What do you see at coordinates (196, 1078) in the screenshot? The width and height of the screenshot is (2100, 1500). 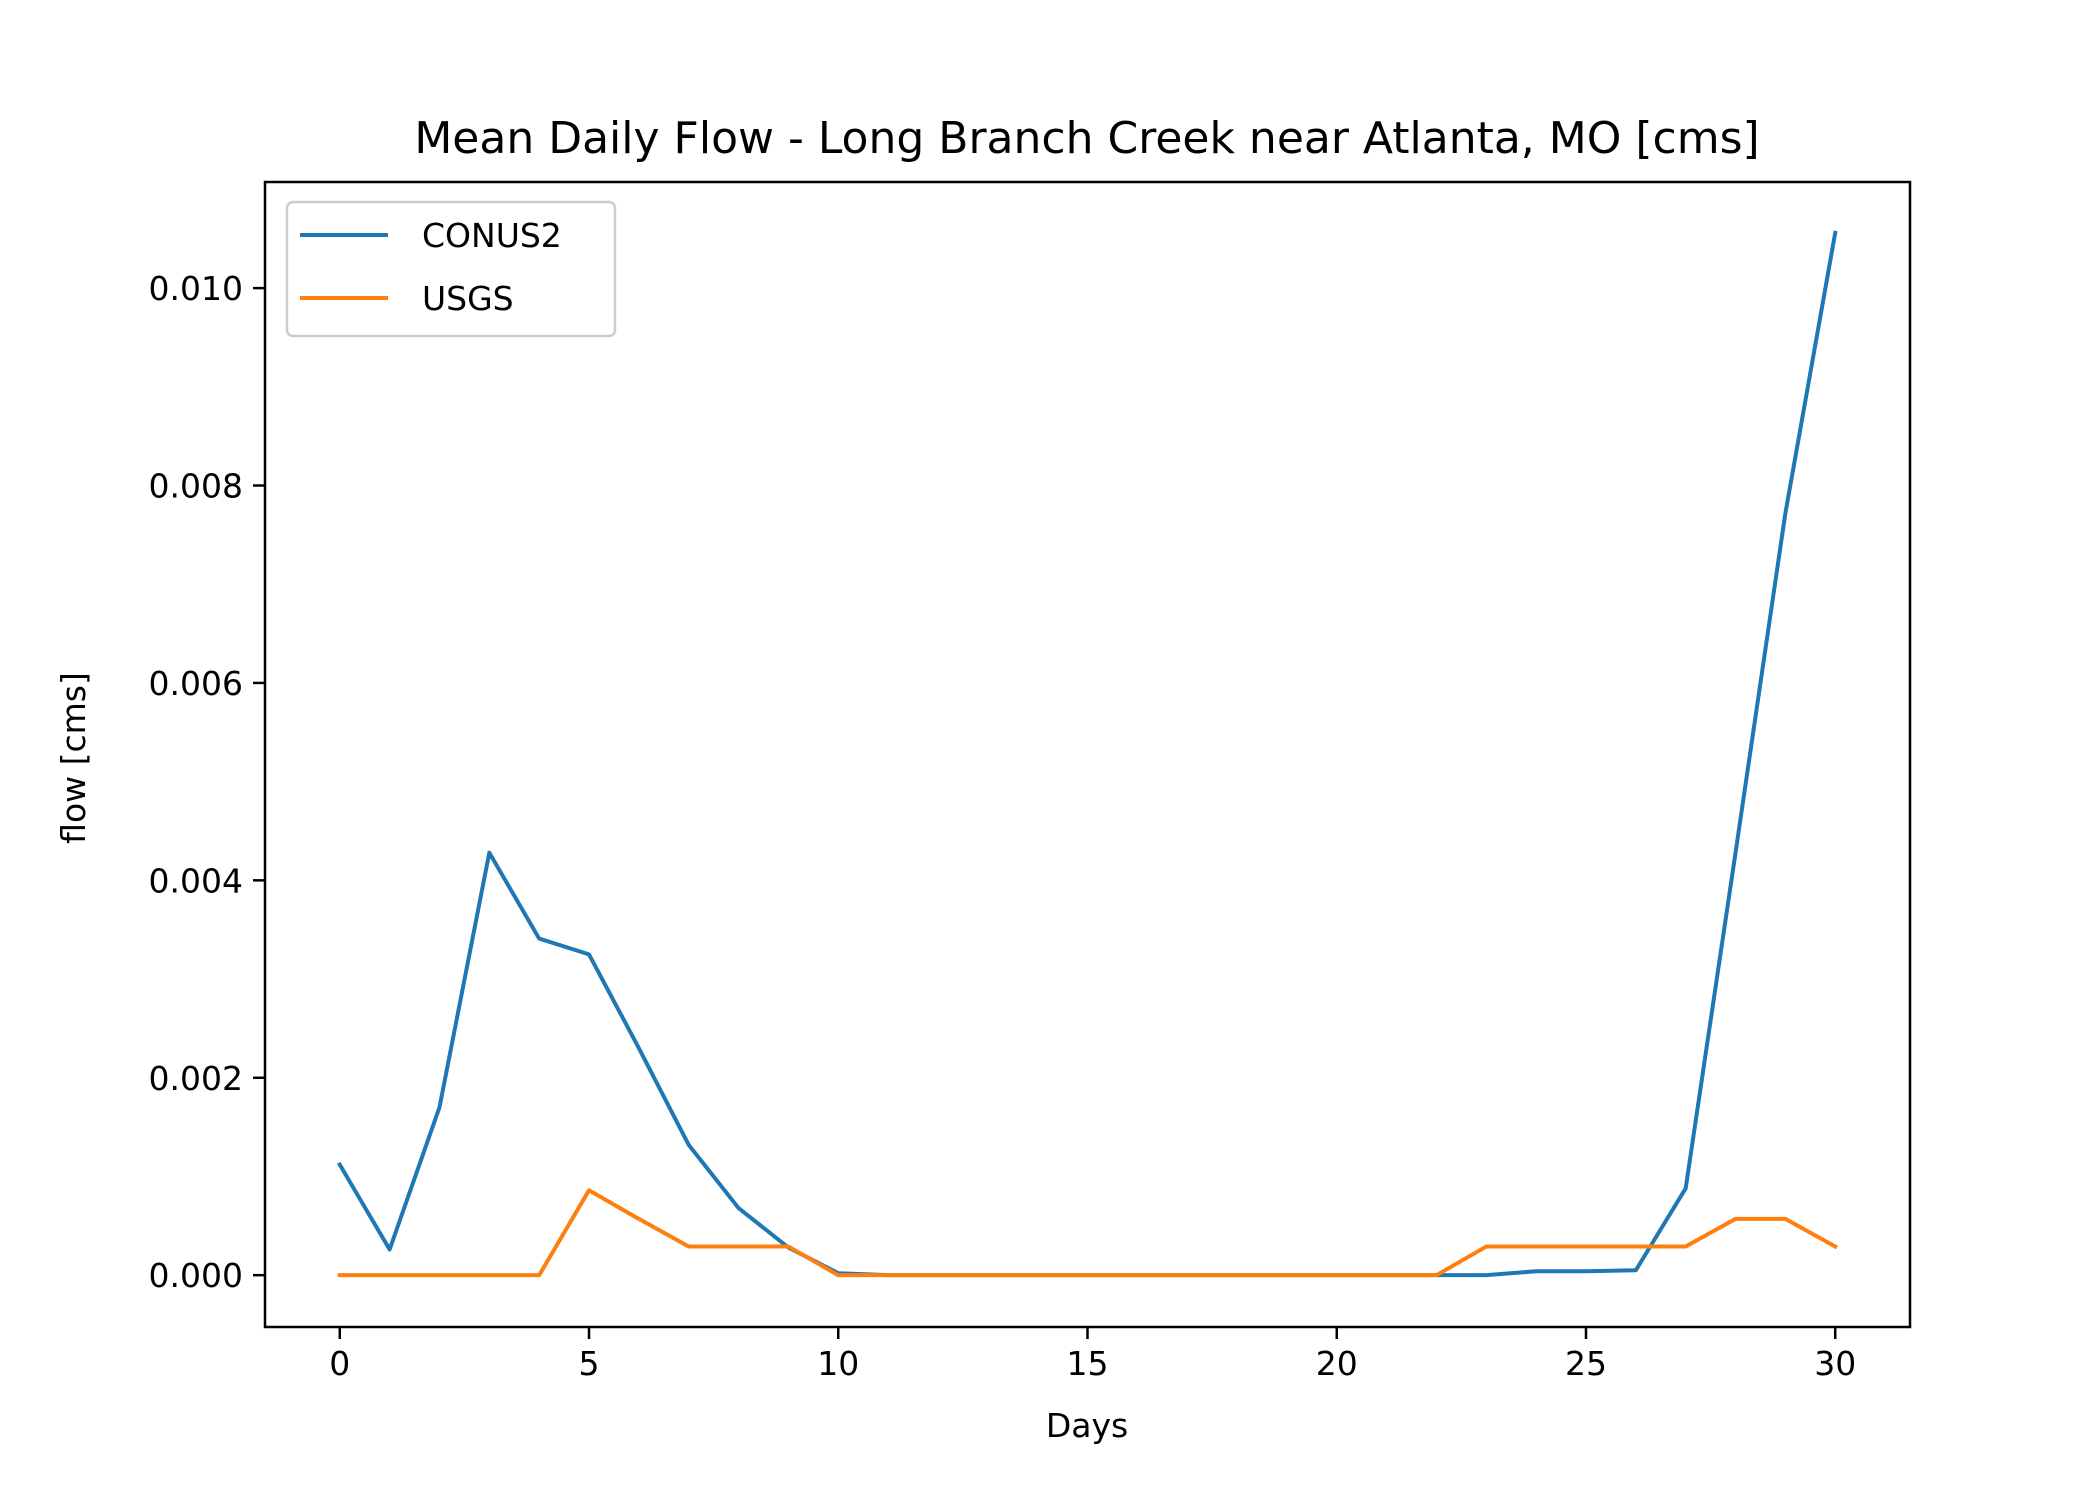 I see `y-tick-label: 0.002` at bounding box center [196, 1078].